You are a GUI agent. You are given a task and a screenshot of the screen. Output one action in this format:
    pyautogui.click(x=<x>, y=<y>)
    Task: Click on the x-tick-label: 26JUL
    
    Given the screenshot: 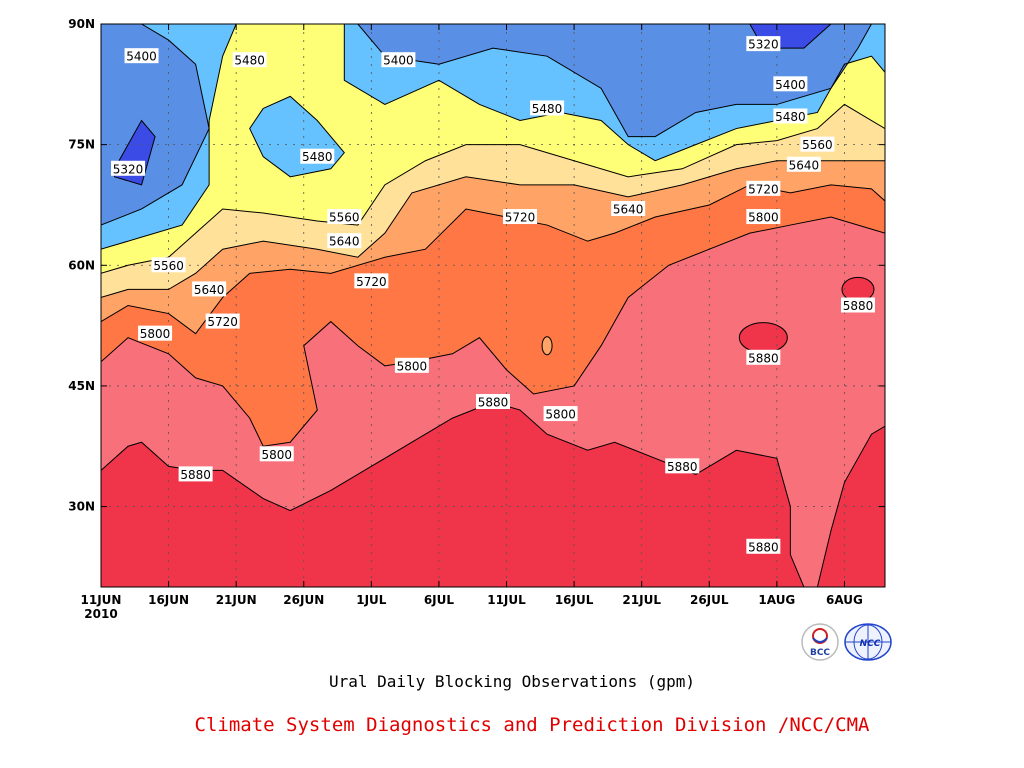 What is the action you would take?
    pyautogui.click(x=709, y=600)
    